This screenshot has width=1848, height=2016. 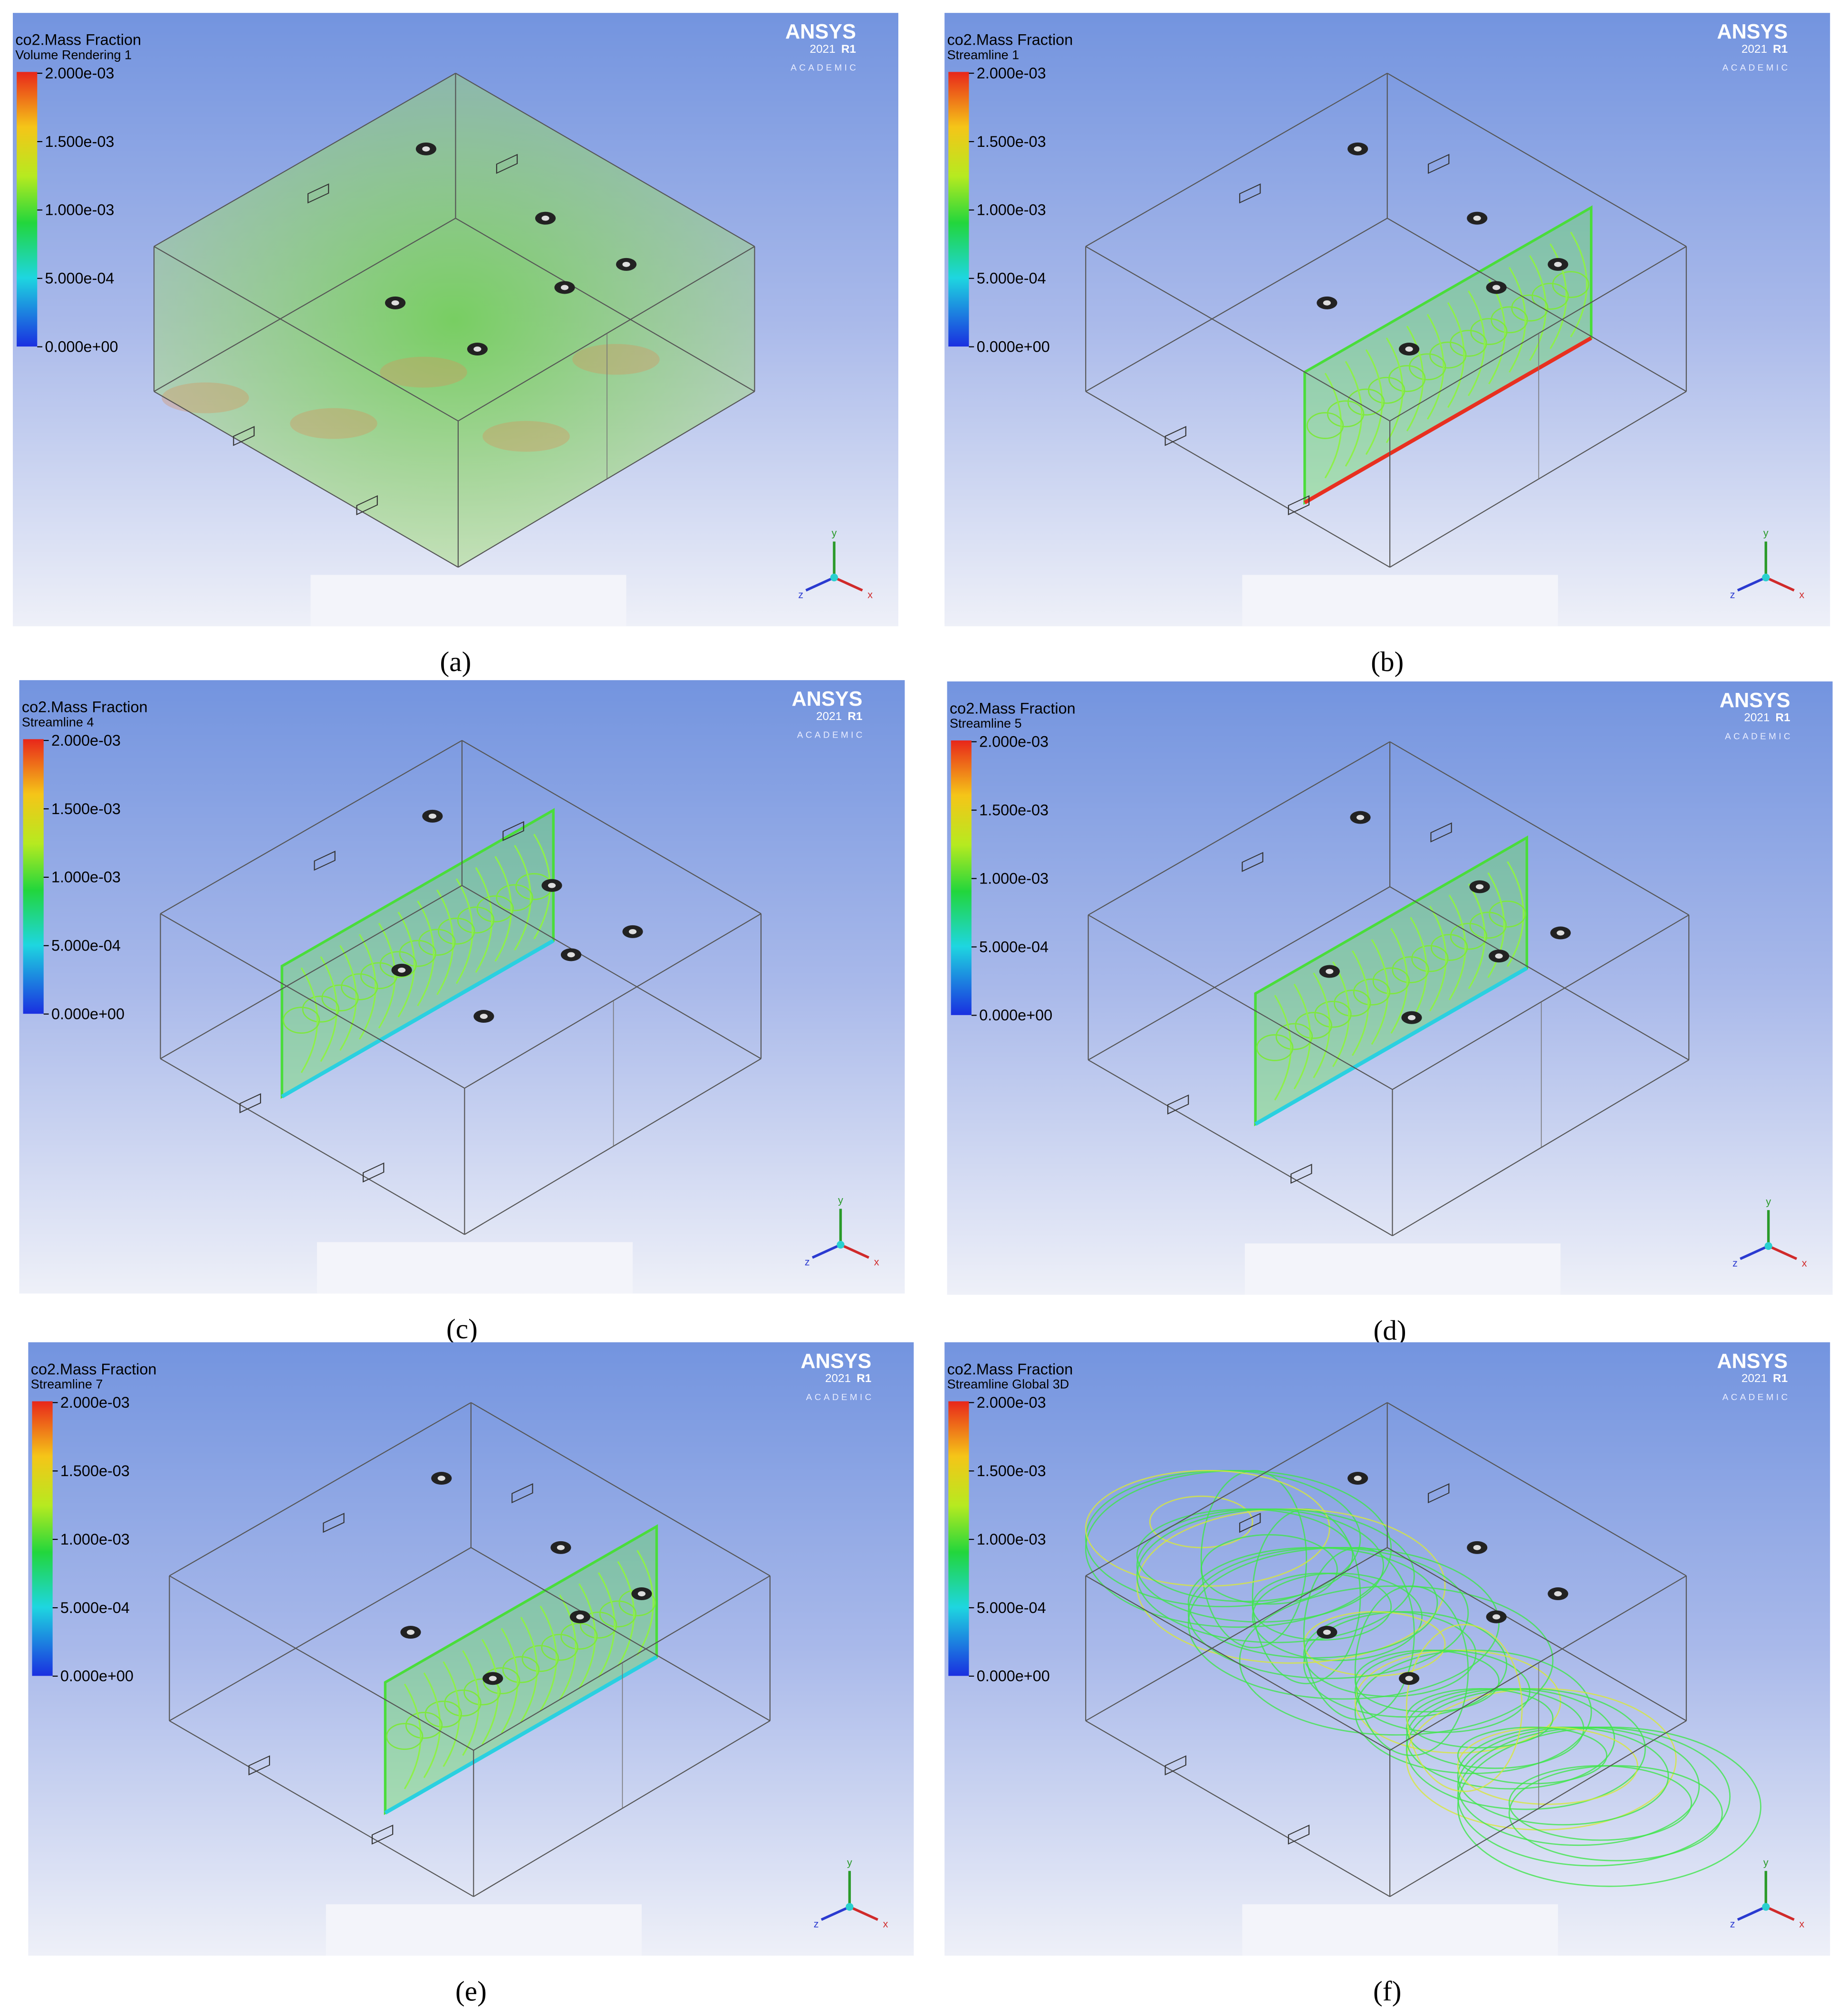 What do you see at coordinates (94, 1369) in the screenshot?
I see `variable-title: co2.Mass Fraction` at bounding box center [94, 1369].